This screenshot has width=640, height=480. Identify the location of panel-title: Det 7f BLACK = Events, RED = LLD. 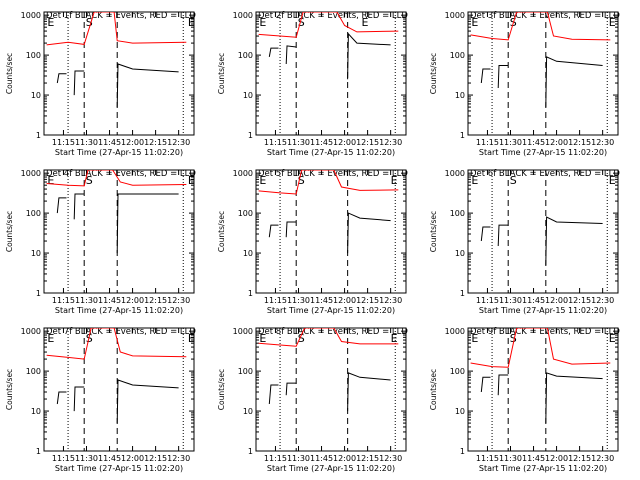
(121, 332).